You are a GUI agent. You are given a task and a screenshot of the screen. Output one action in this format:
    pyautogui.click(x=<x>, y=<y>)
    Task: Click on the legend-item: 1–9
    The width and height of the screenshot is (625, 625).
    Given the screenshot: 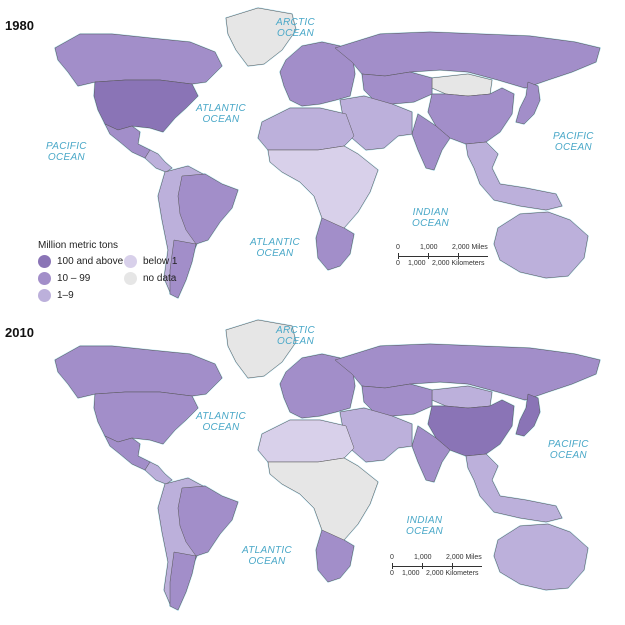 What is the action you would take?
    pyautogui.click(x=56, y=295)
    